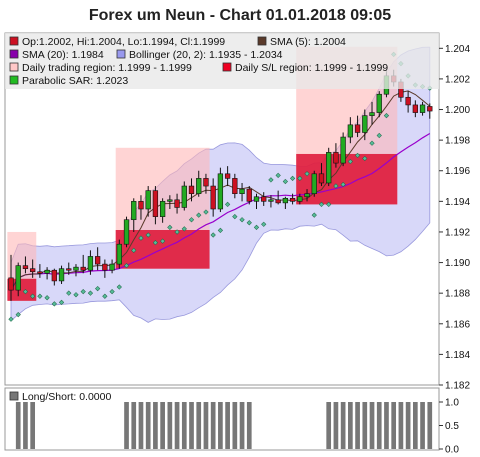 Image resolution: width=480 pixels, height=457 pixels. What do you see at coordinates (66, 397) in the screenshot?
I see `legend-label: Long/Short: 0.0000` at bounding box center [66, 397].